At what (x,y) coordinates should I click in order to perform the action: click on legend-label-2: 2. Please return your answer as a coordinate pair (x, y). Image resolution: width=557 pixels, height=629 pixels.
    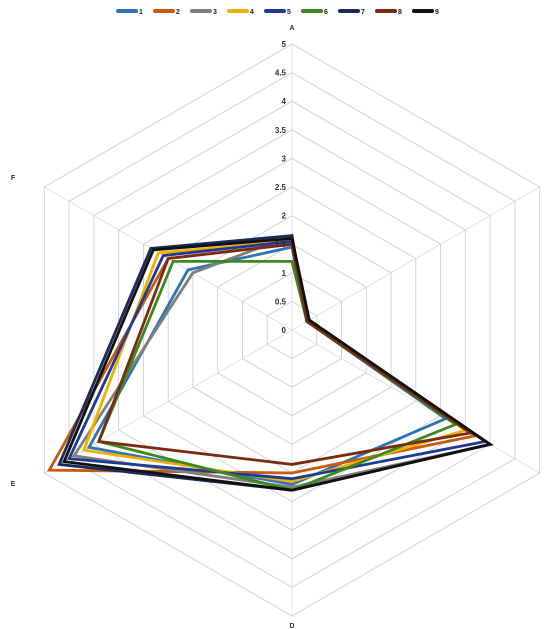
    Looking at the image, I should click on (178, 12).